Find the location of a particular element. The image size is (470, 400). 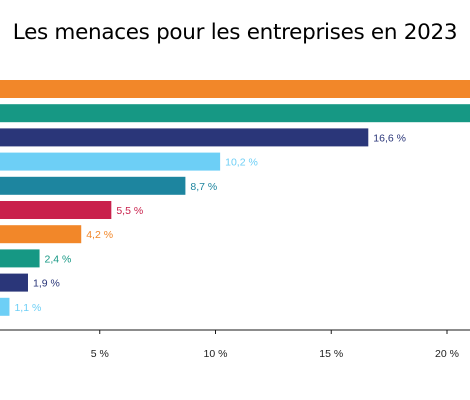

bar-value-label: 1,9 % is located at coordinates (46, 284).